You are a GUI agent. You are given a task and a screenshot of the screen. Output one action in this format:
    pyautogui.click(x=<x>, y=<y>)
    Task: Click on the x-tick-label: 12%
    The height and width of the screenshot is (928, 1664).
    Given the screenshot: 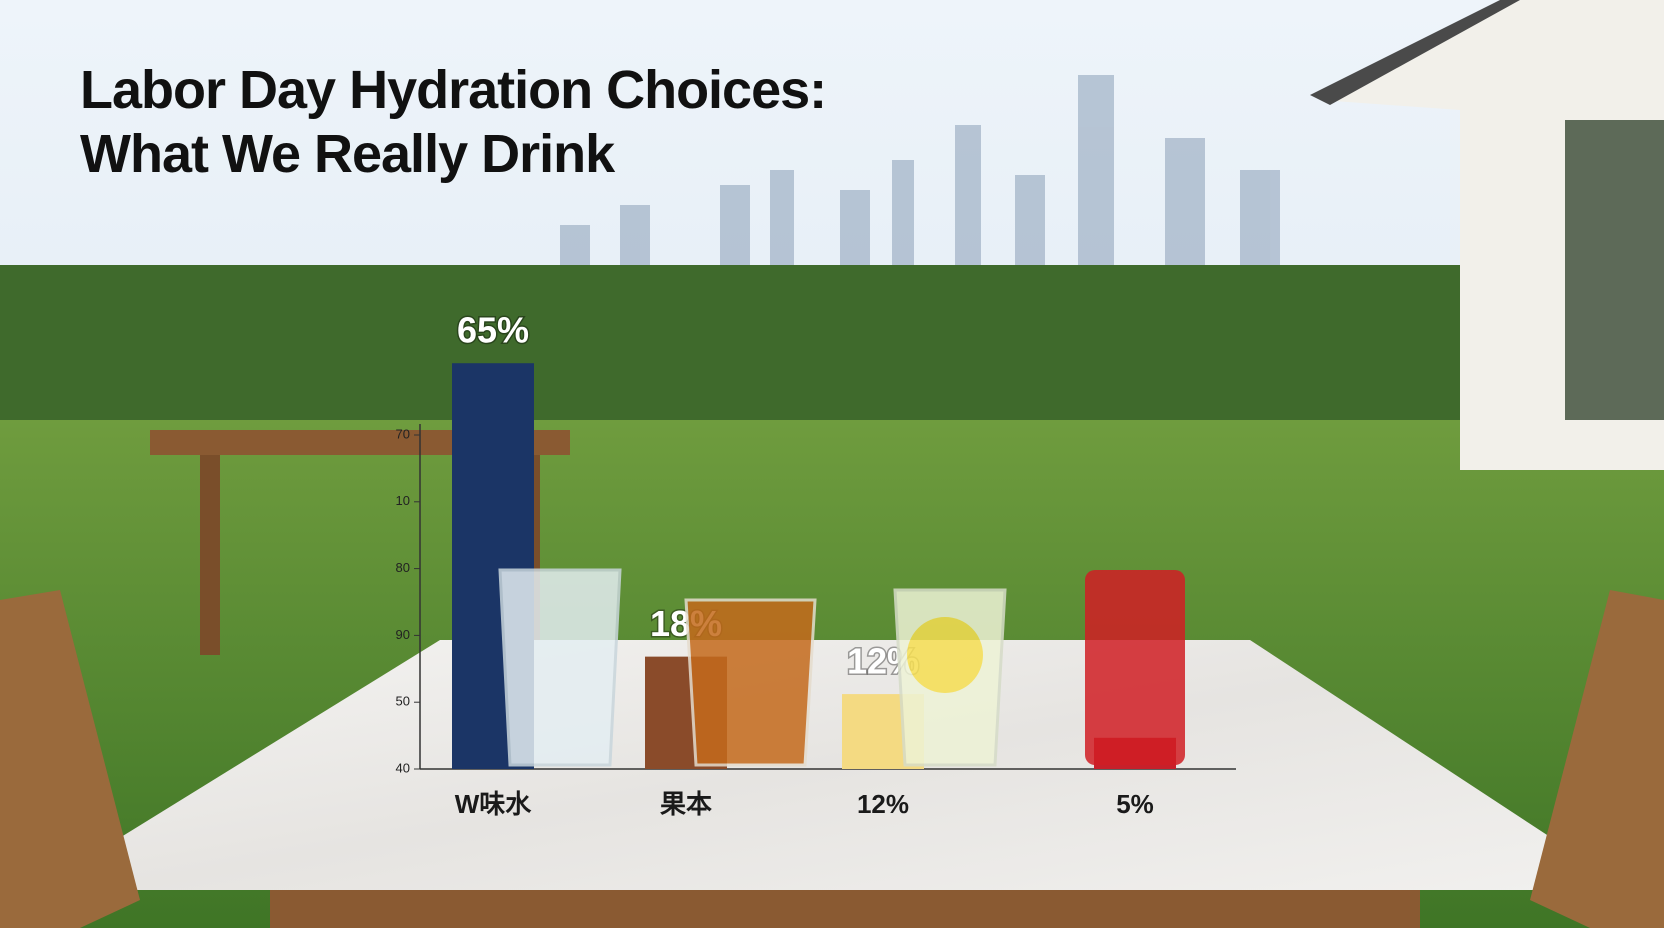 What is the action you would take?
    pyautogui.click(x=883, y=804)
    